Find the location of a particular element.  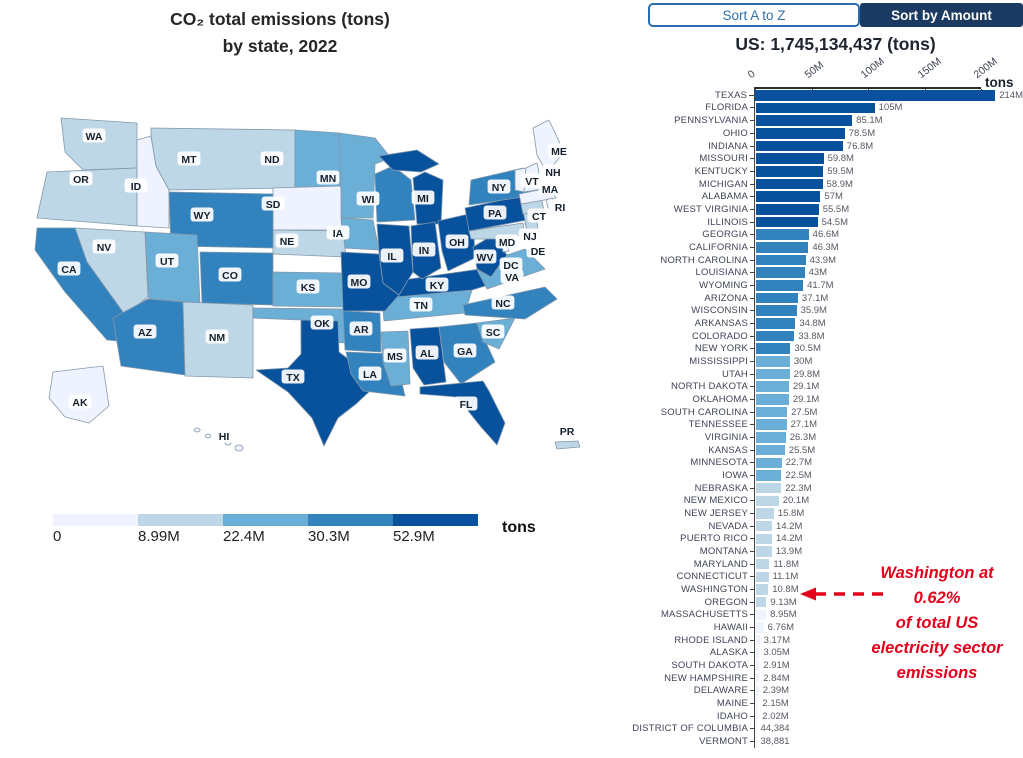

bar-row-virginia: VIRGINIA 26.3M is located at coordinates (827, 437).